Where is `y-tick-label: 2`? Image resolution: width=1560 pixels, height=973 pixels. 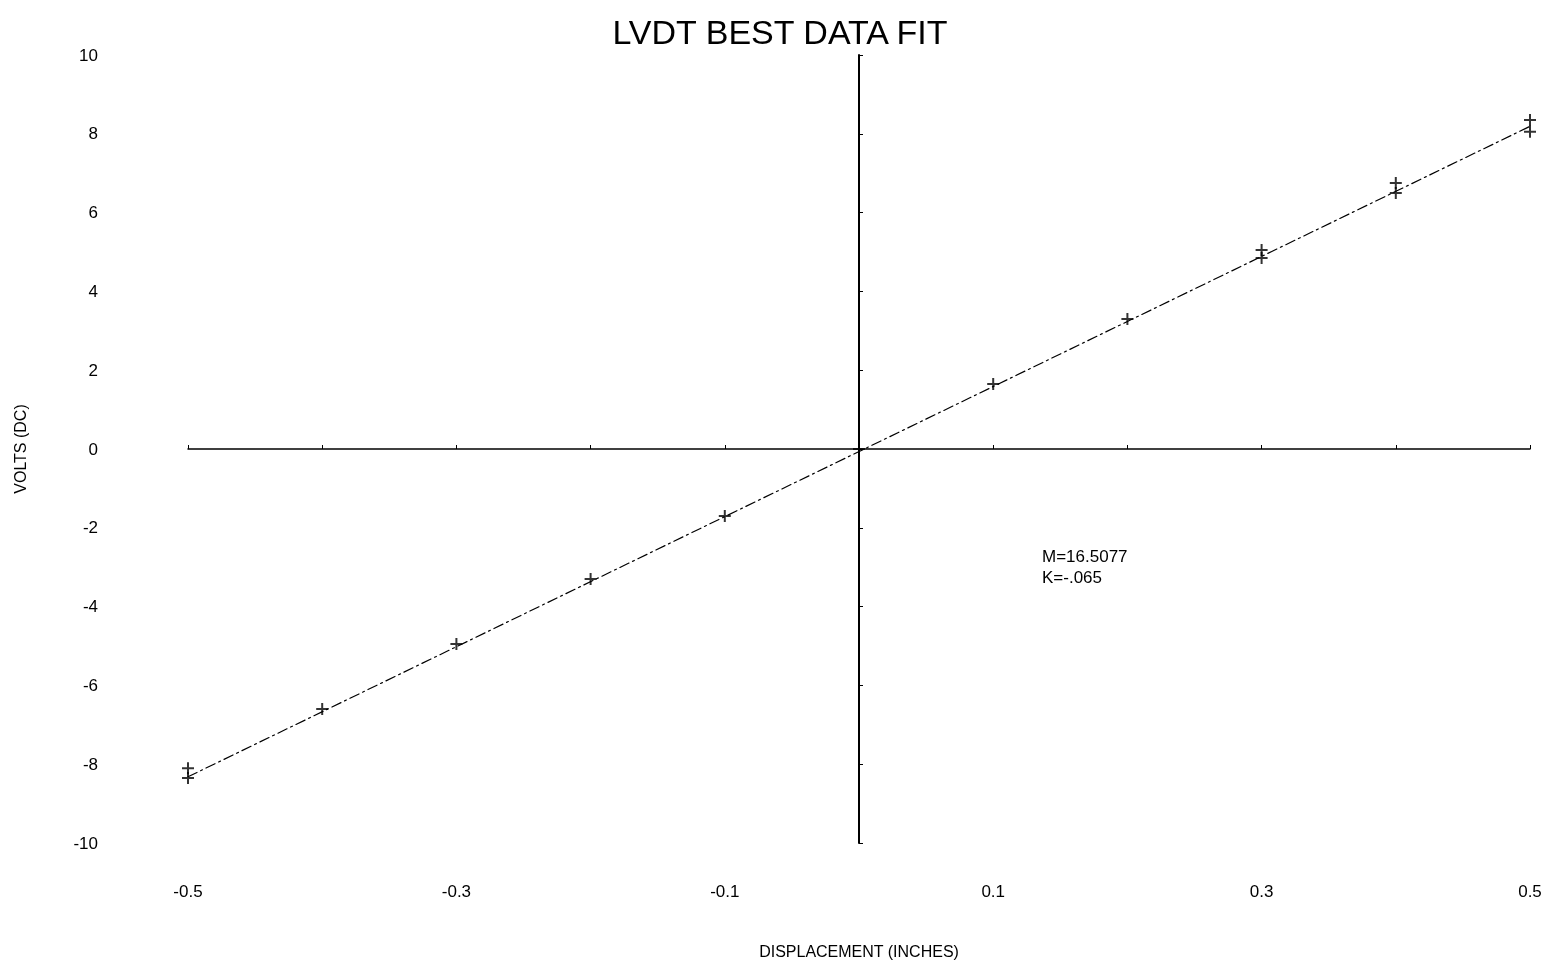
y-tick-label: 2 is located at coordinates (93, 370).